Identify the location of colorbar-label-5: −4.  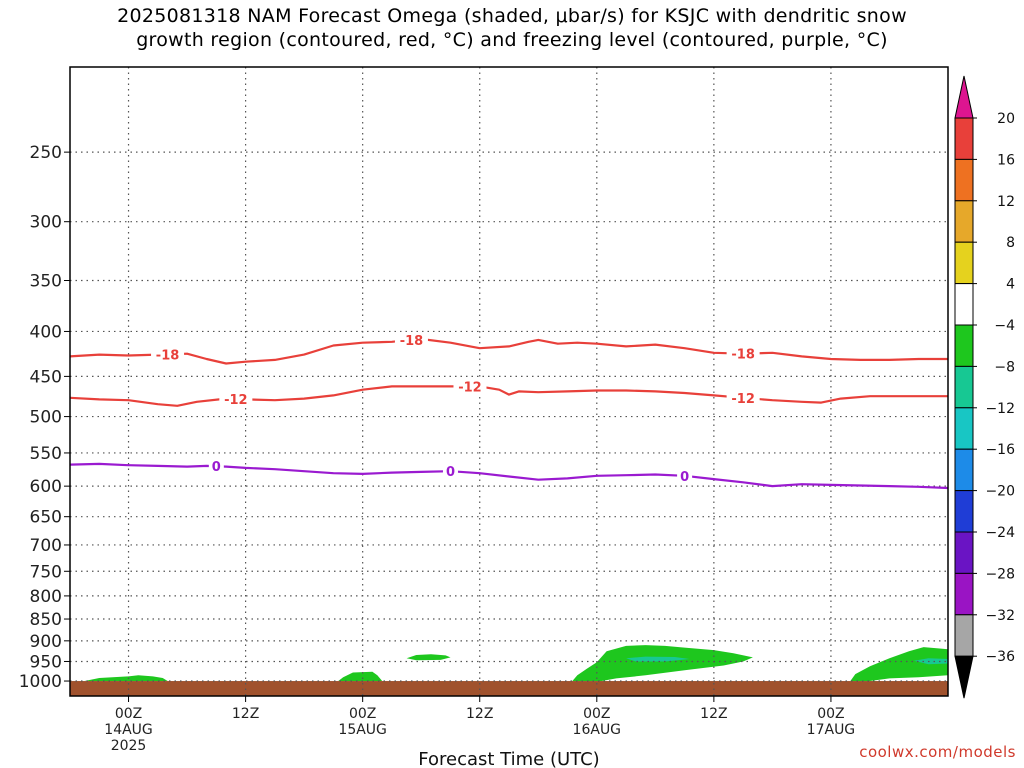
(1004, 326).